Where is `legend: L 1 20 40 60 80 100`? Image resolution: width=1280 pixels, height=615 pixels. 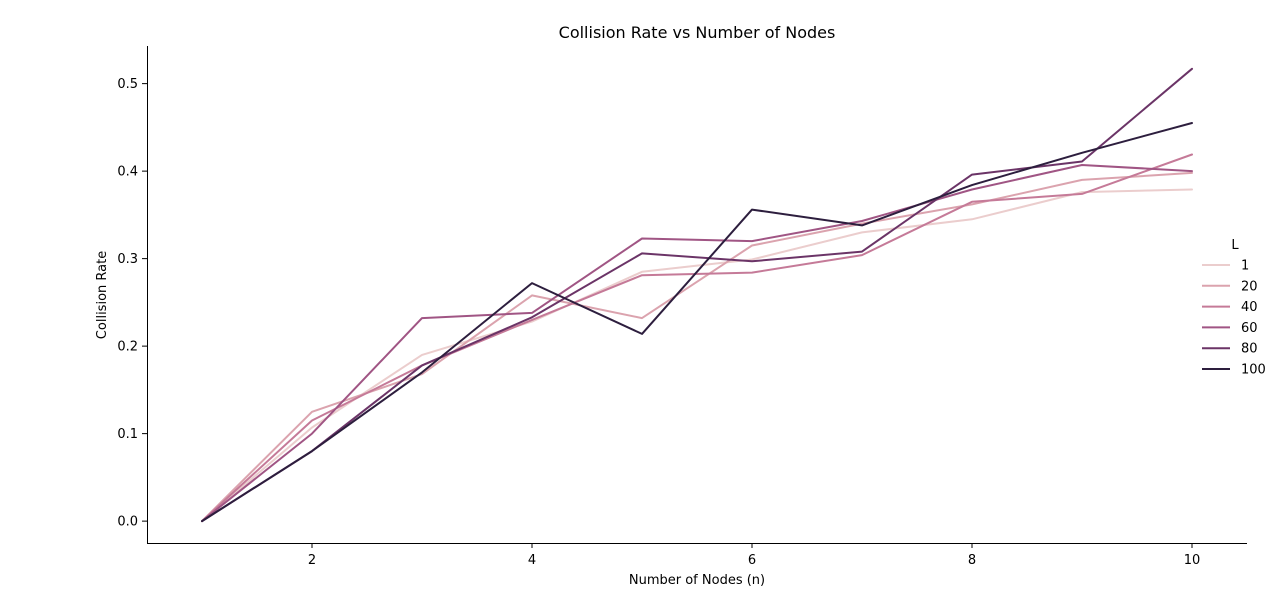 legend: L 1 20 40 60 80 100 is located at coordinates (1234, 308).